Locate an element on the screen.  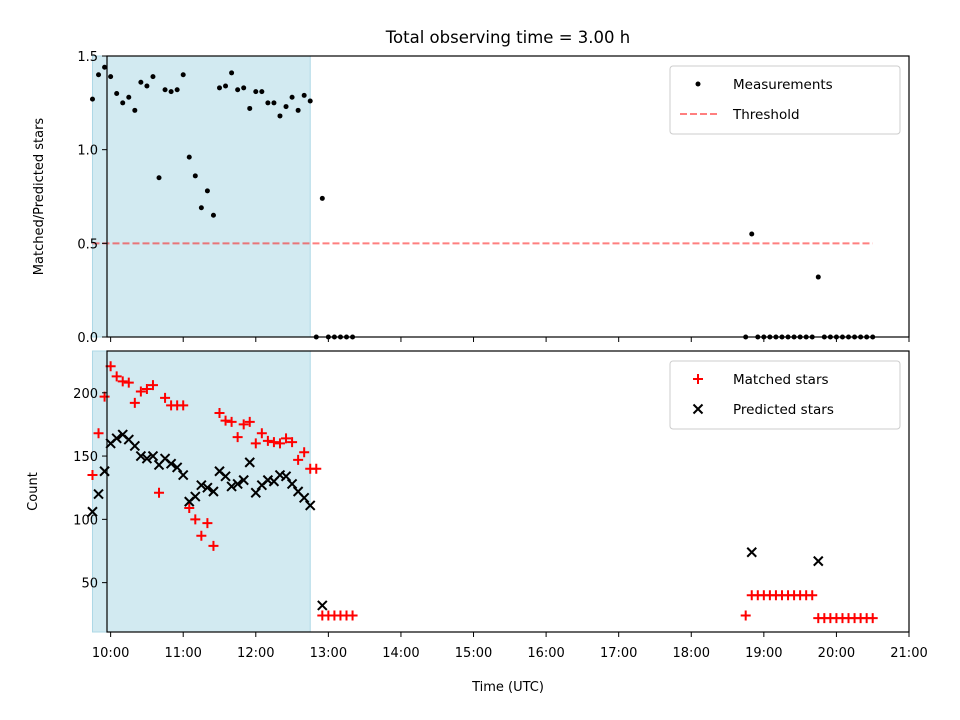
chart-title: Total observing time = 3.00 h is located at coordinates (507, 37).